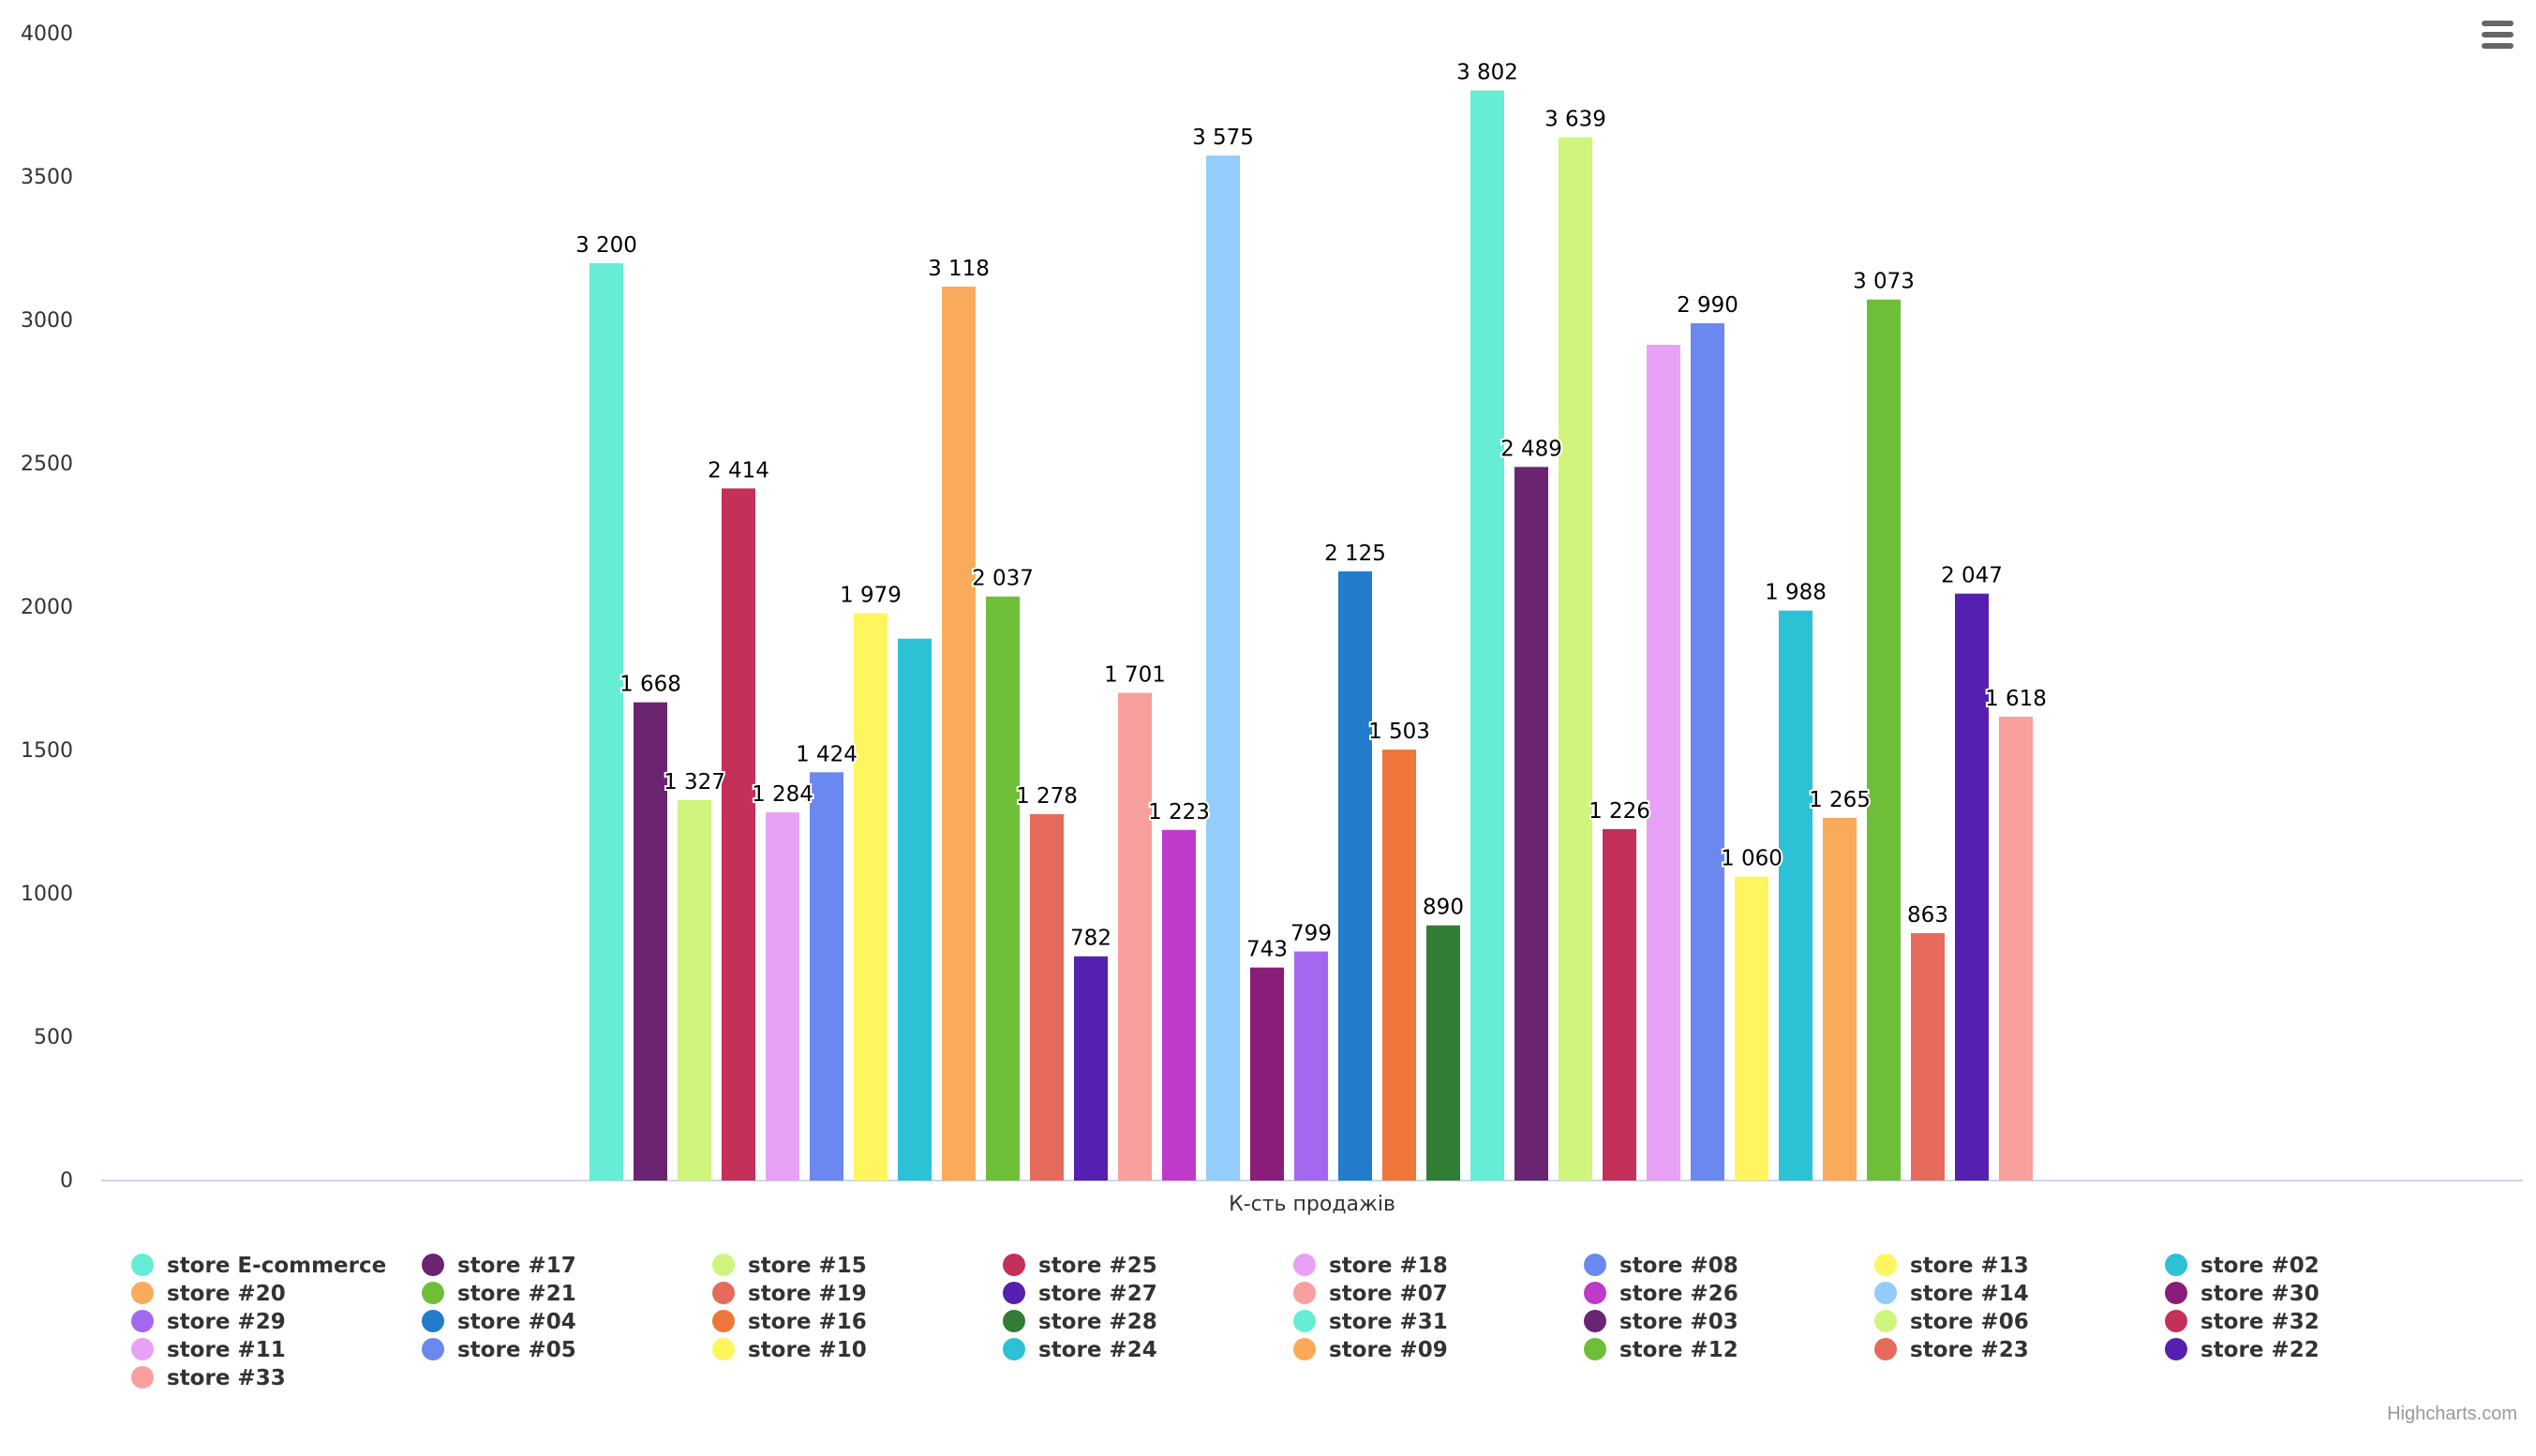 This screenshot has height=1456, width=2536. Describe the element at coordinates (1972, 576) in the screenshot. I see `data-label: 2 047` at that location.